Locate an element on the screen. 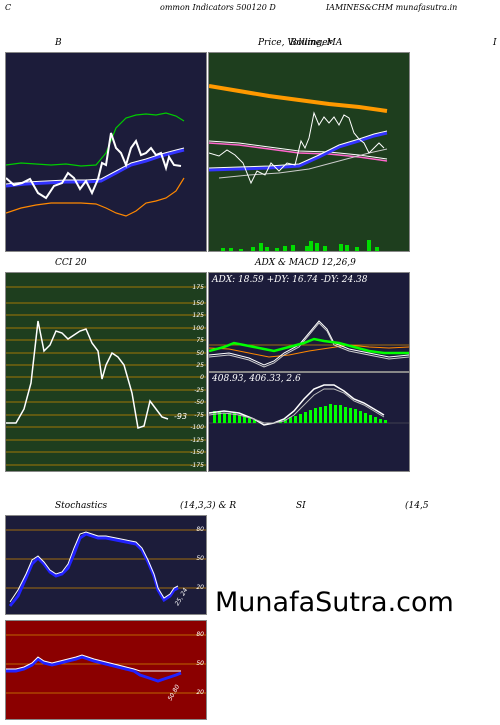 The image size is (500, 725). volume-overlay-caption: Bollinger is located at coordinates (311, 43).